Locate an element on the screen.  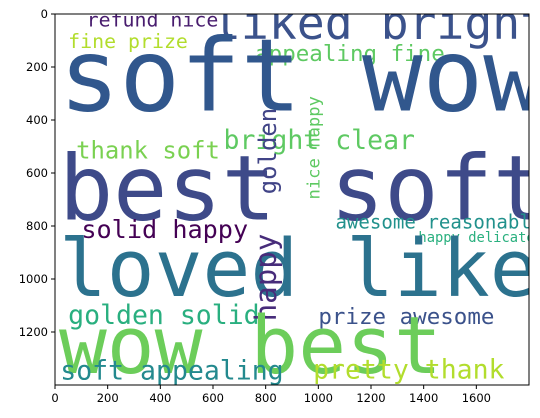
word-2: liked bright is located at coordinates (376, 25).